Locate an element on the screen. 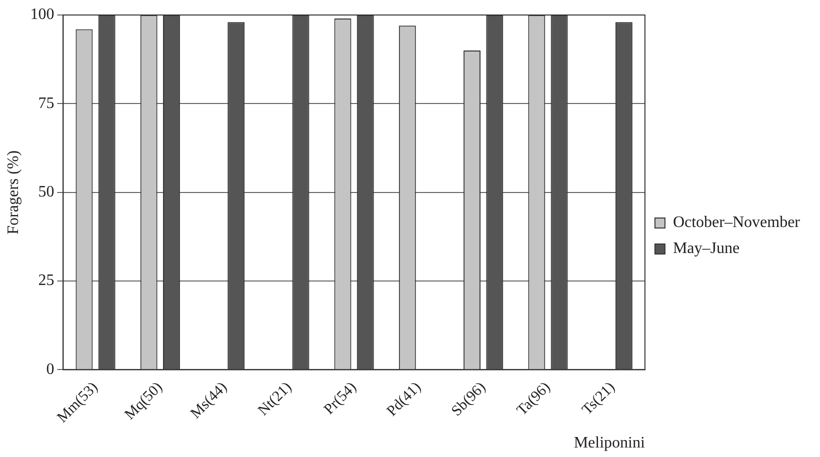 The image size is (820, 457). y-tick-label: 0 is located at coordinates (50, 369).